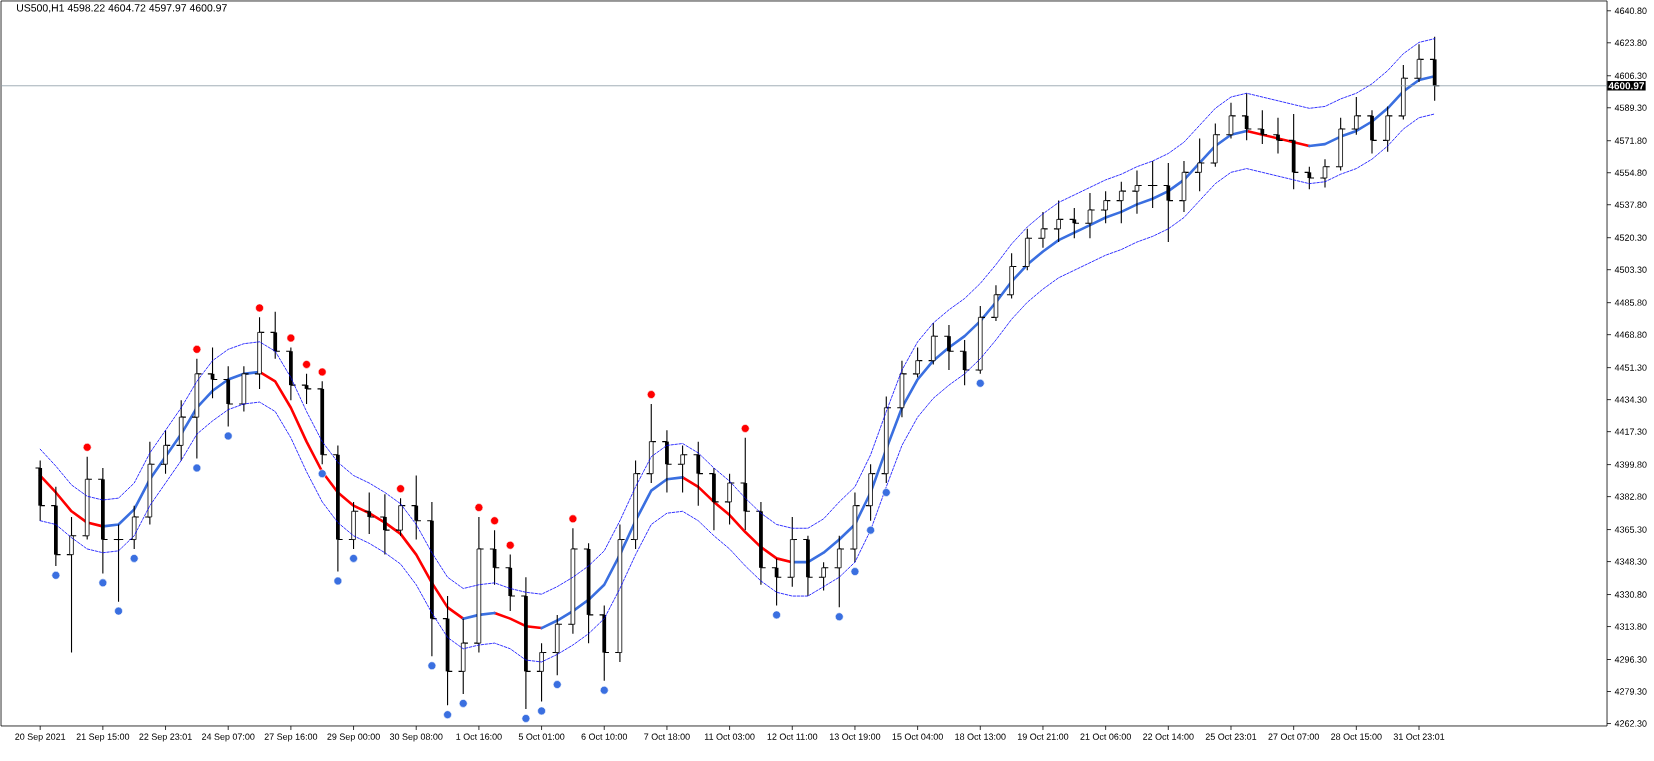 The width and height of the screenshot is (1654, 761). I want to click on x-tick-label: 1 Oct 16:00, so click(479, 736).